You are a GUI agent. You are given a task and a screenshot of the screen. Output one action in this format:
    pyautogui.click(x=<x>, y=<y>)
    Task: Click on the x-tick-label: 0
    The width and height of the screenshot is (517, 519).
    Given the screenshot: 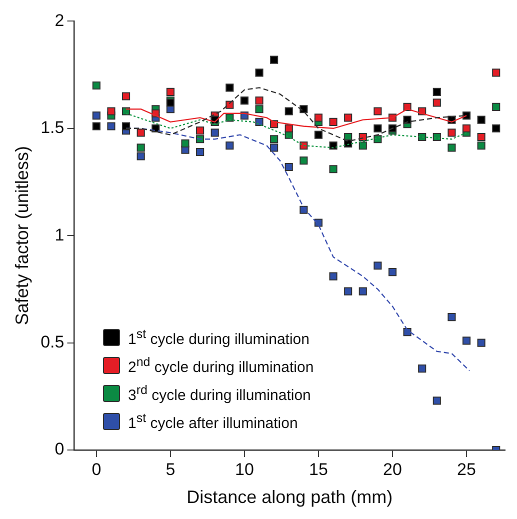 What is the action you would take?
    pyautogui.click(x=97, y=469)
    